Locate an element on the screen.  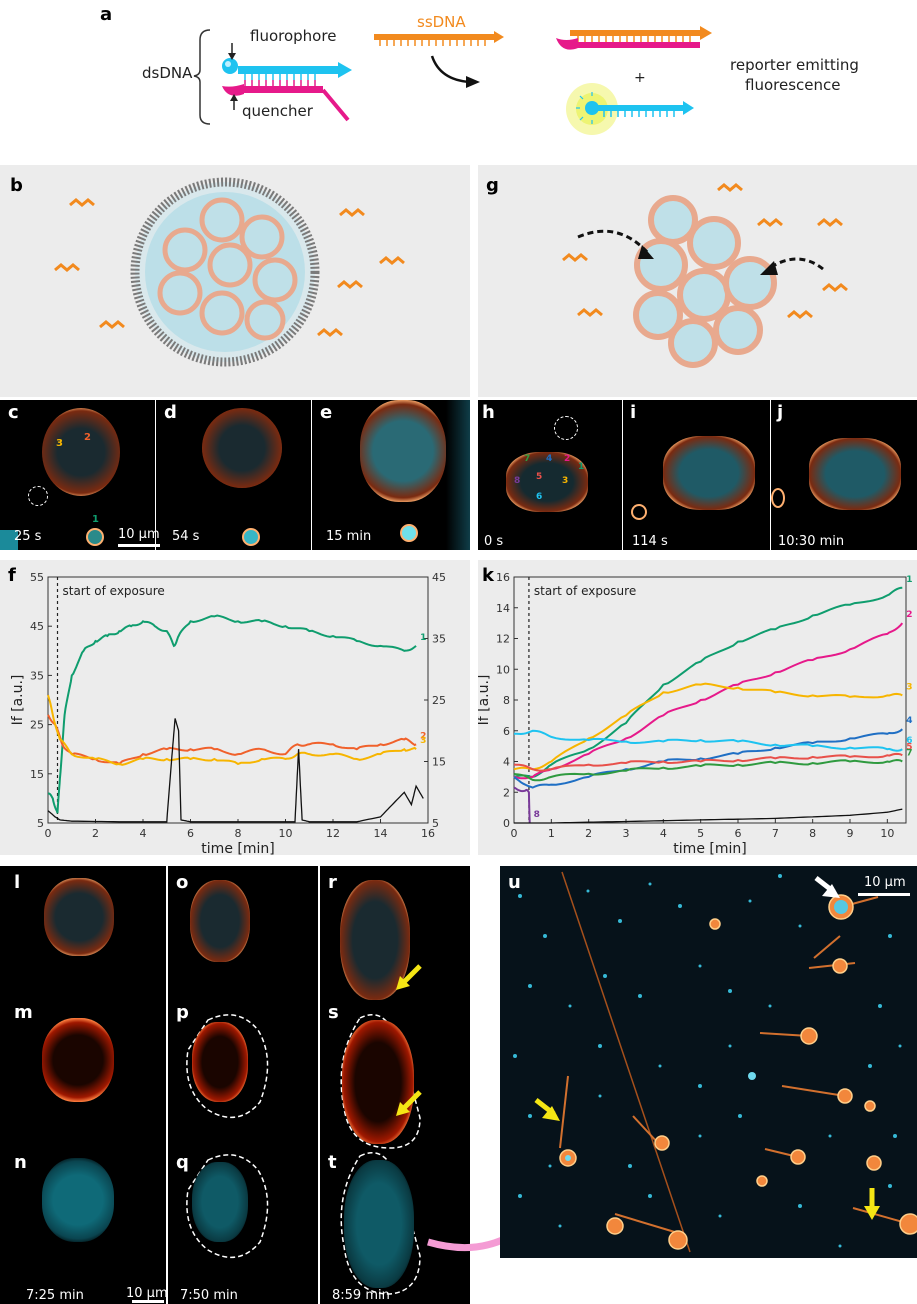
scalebar-label-l: 10 µm is located at coordinates (147, 1293).